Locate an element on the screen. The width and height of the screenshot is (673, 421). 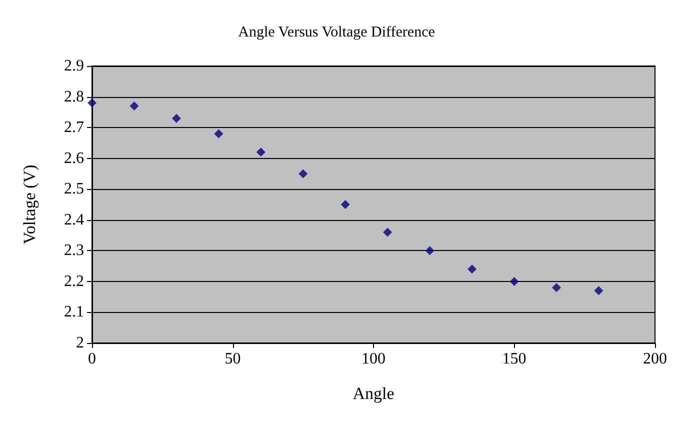
y-tick-label: 2.5 is located at coordinates (74, 189).